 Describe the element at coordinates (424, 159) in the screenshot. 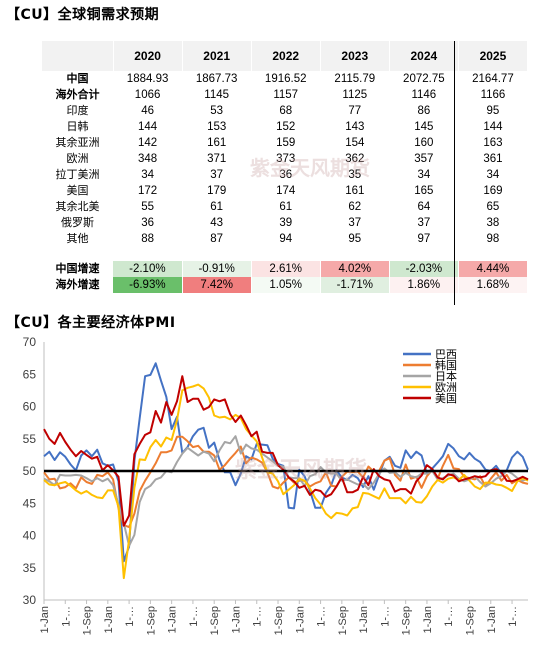

I see `table-cell: 357` at that location.